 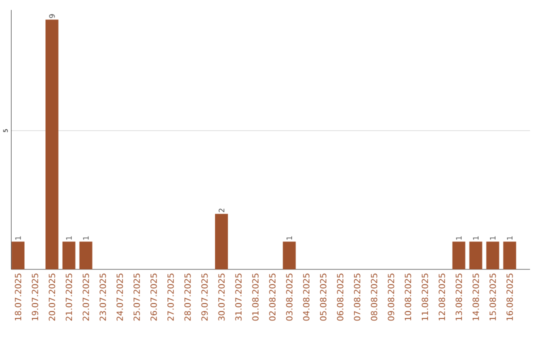 I want to click on x-tick-label: 25.07.2025, so click(x=137, y=297).